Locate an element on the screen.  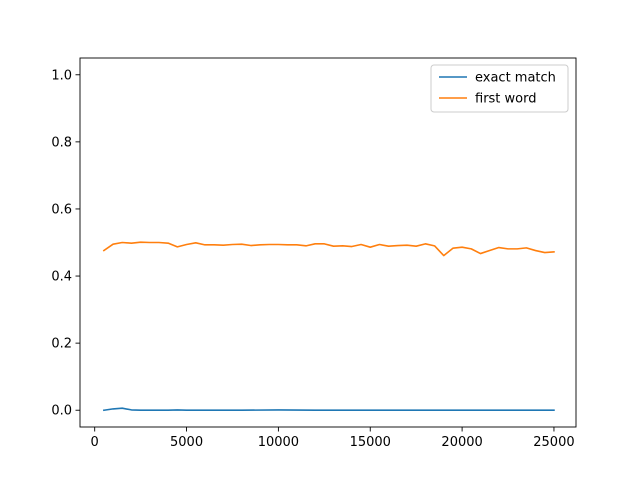
x-tick-label: 20000 is located at coordinates (461, 442).